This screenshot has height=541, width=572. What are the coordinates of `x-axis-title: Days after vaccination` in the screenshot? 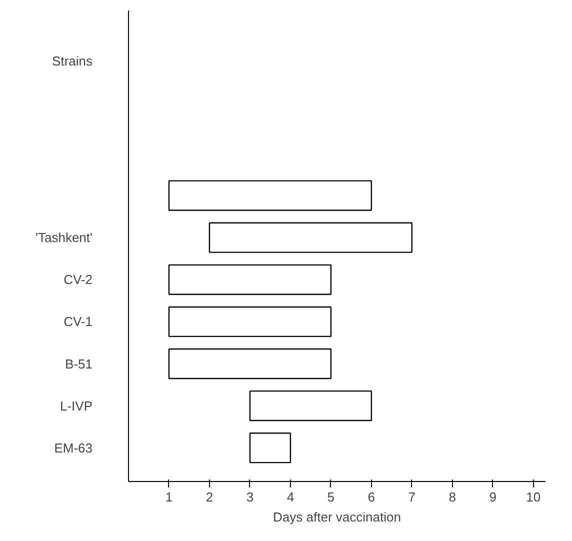 It's located at (337, 517).